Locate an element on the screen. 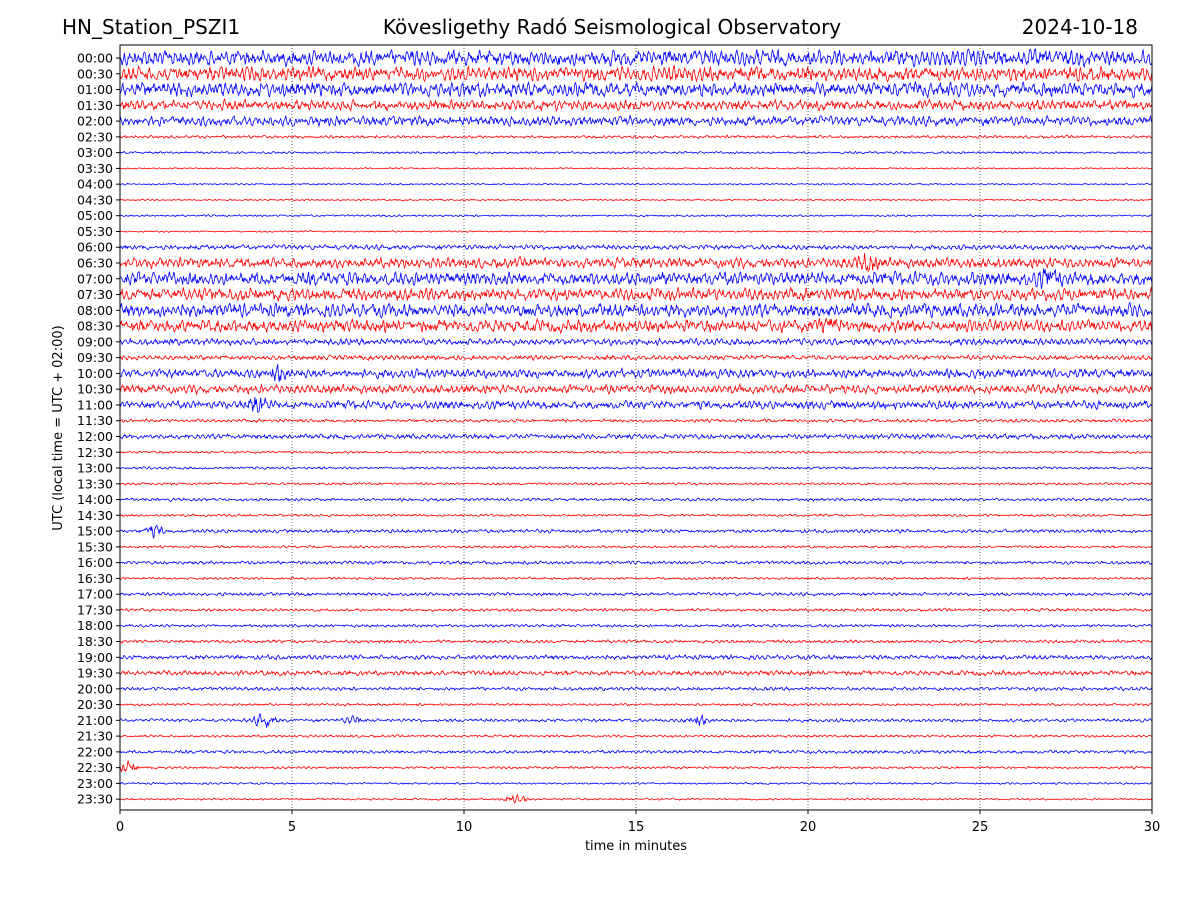  y-tick-label: 12:00 is located at coordinates (95, 436).